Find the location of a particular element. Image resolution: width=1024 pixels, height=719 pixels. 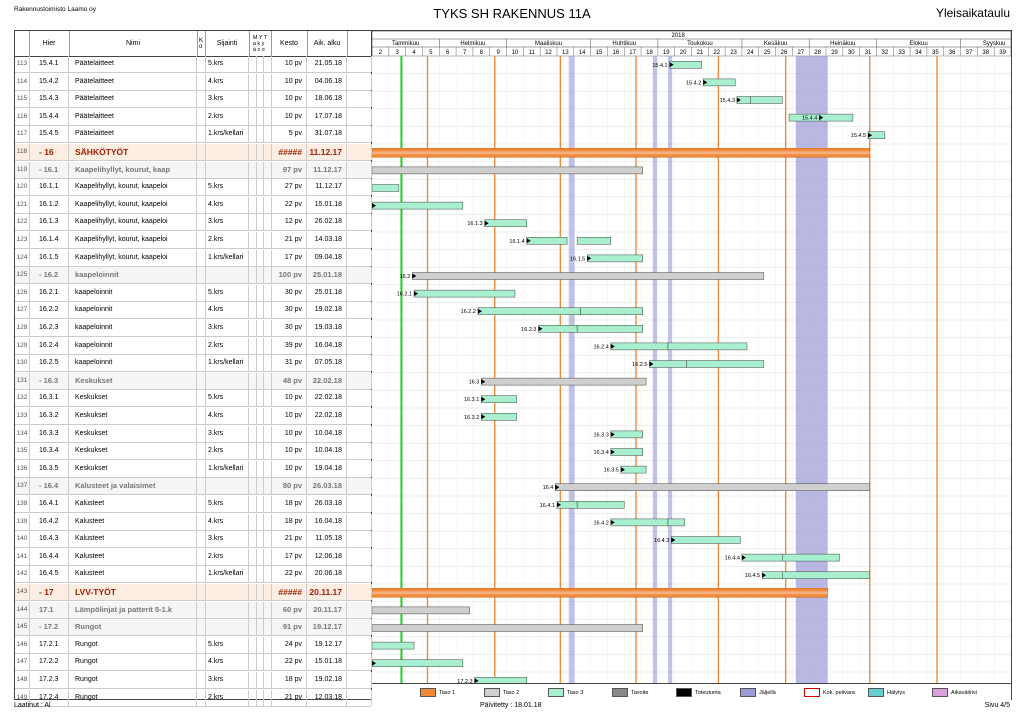

table-row: 135 16.3.4 Keskukset 2.krs 10 pv 10.04.18 is located at coordinates (193, 452).